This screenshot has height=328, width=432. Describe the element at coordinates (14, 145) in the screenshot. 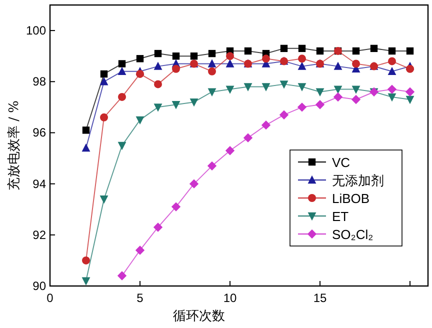

I see `y-axis-title: 充放电效率 / %` at that location.